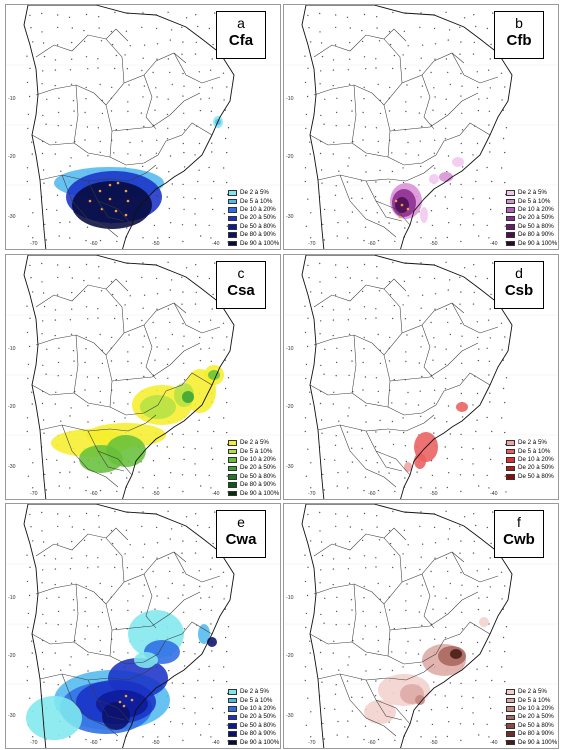  Describe the element at coordinates (258, 725) in the screenshot. I see `legend-label: De 50 à 80%` at that location.